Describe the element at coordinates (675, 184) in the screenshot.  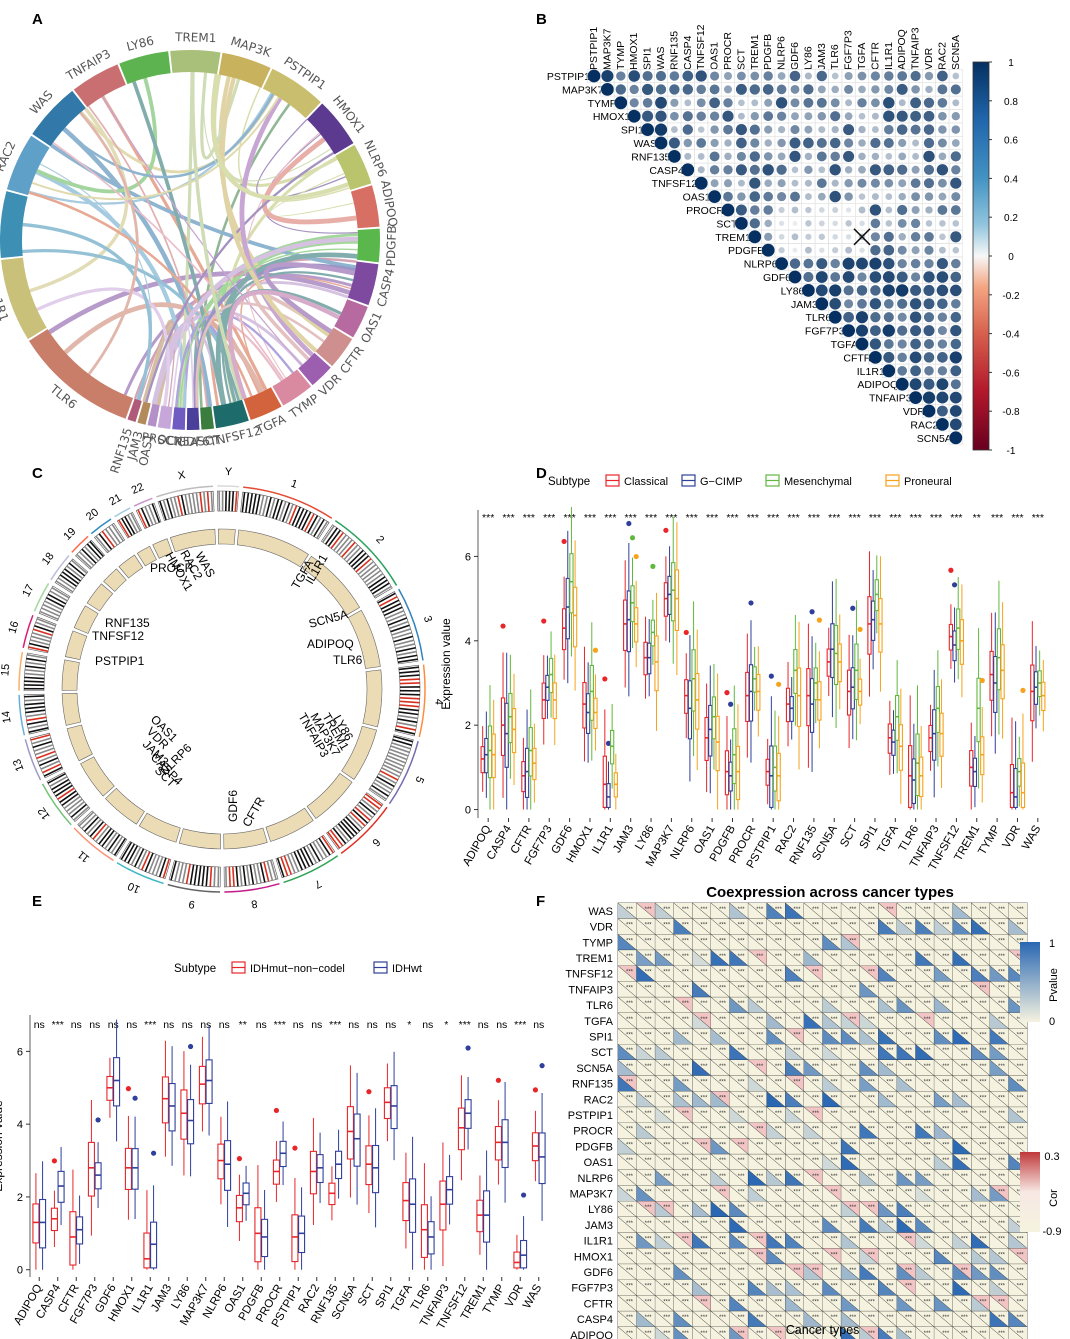
I see `corr-row-label: TNFSF12` at that location.